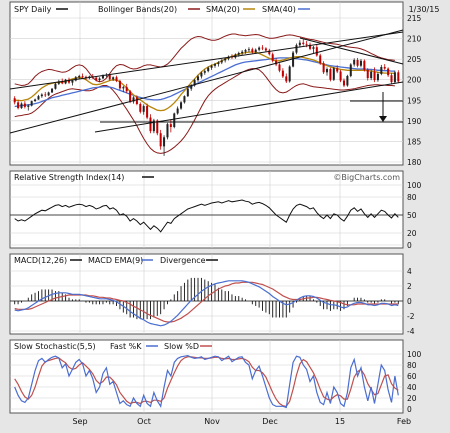  I want to click on sma40-line, so click(204, 82).